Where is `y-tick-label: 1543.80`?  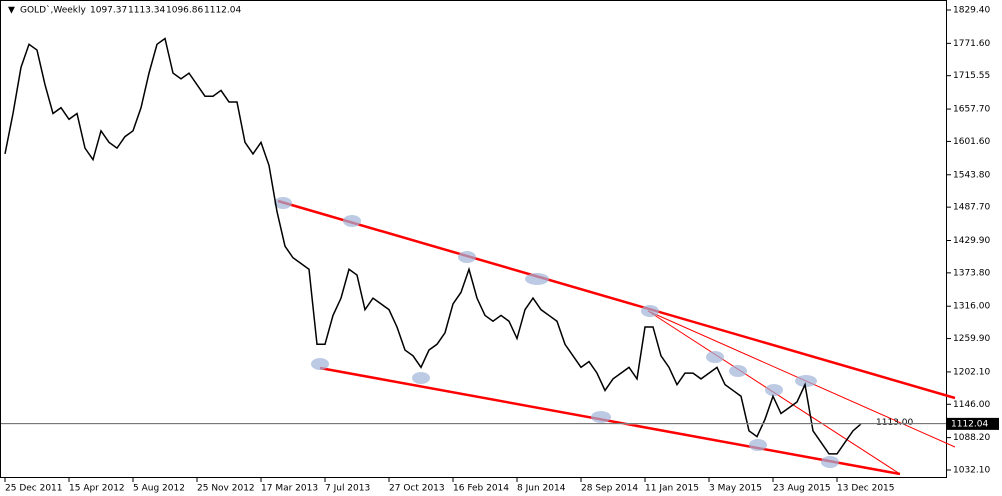
y-tick-label: 1543.80 is located at coordinates (971, 175).